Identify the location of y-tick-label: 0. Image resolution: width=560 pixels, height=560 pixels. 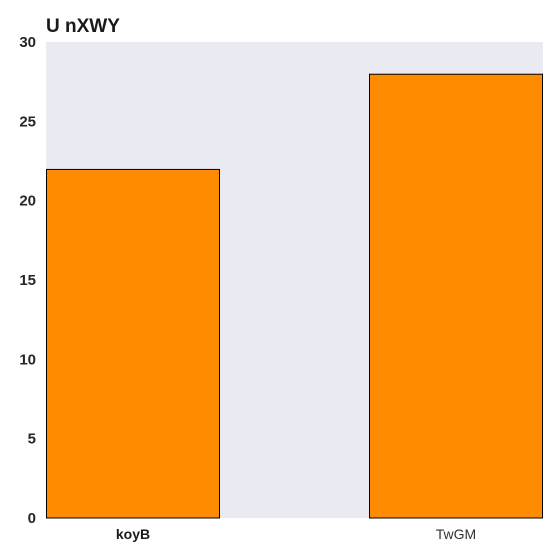
(32, 518).